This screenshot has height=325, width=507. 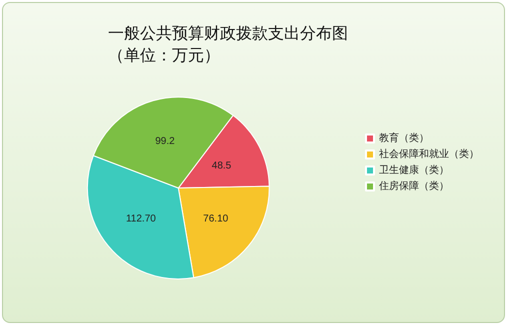 I want to click on data-label: 76.10, so click(x=216, y=218).